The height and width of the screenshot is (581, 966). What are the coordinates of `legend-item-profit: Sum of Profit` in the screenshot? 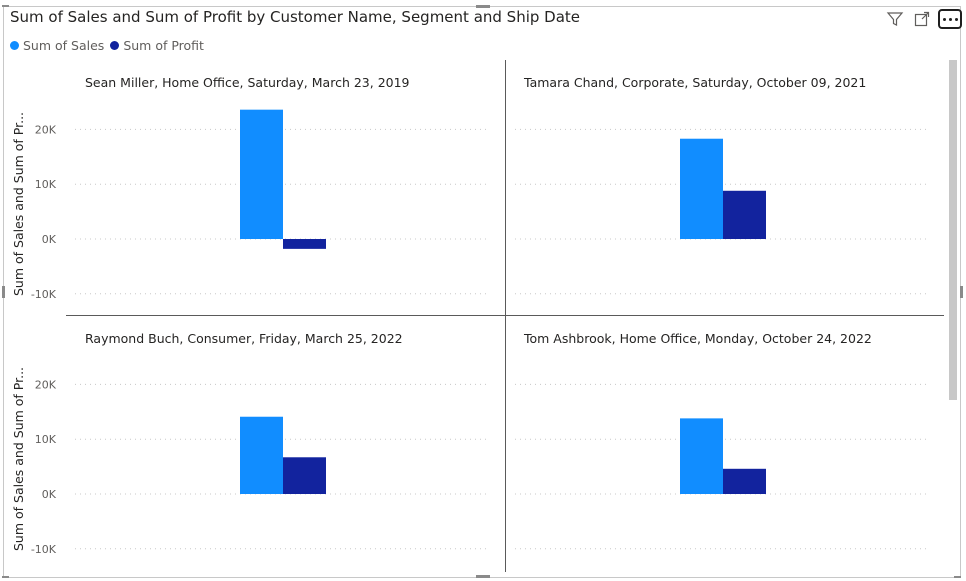 It's located at (157, 45).